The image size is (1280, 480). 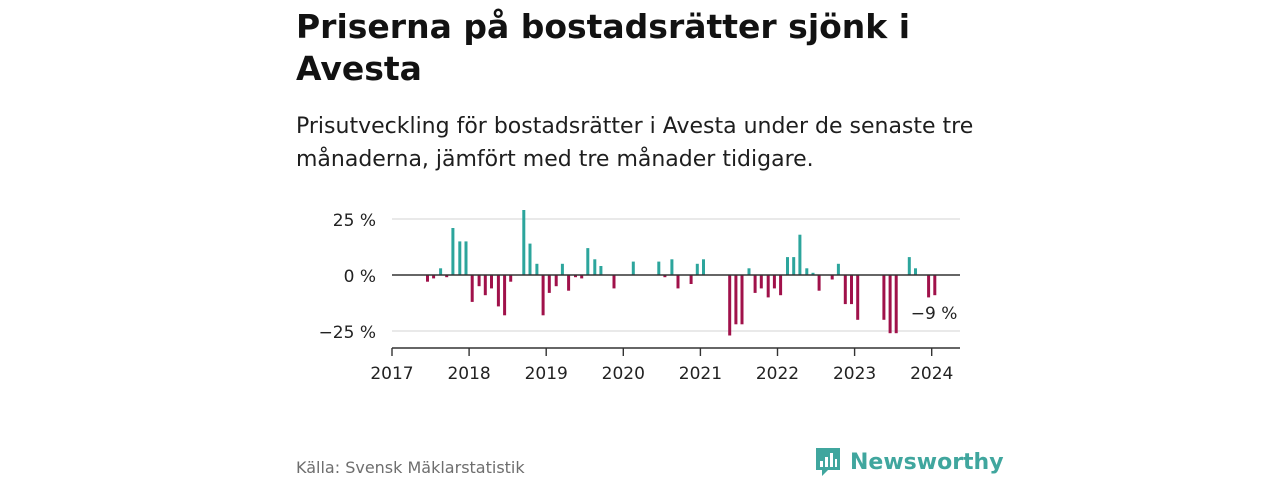 What do you see at coordinates (777, 374) in the screenshot?
I see `x-tick-label: 2022` at bounding box center [777, 374].